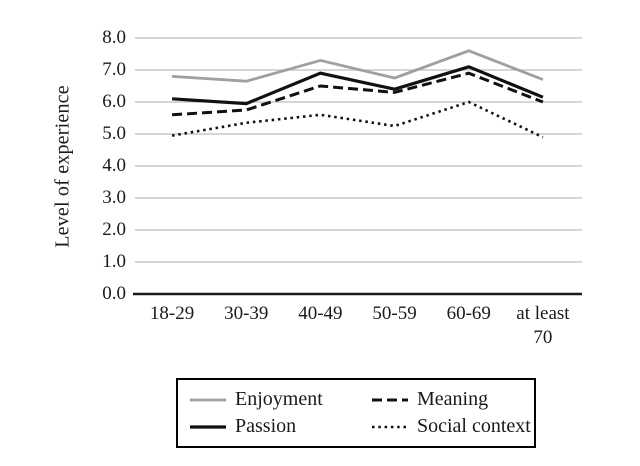 This screenshot has height=466, width=640. Describe the element at coordinates (474, 426) in the screenshot. I see `legend-label-social-context: Social context` at that location.